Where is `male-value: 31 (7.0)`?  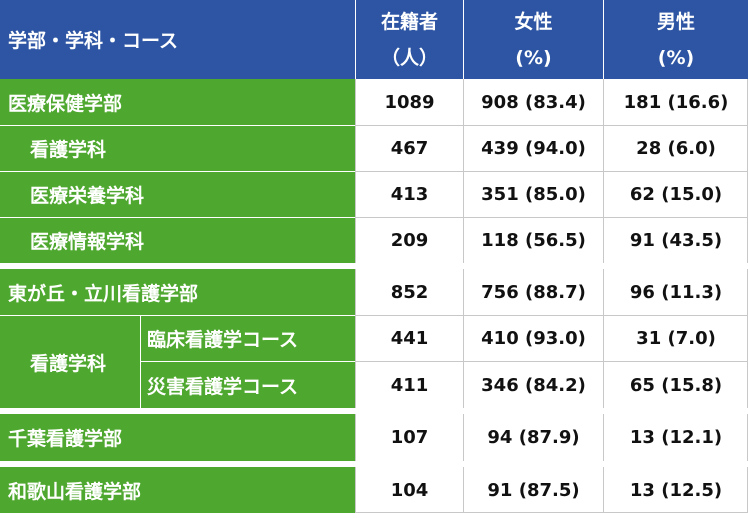 male-value: 31 (7.0) is located at coordinates (676, 338).